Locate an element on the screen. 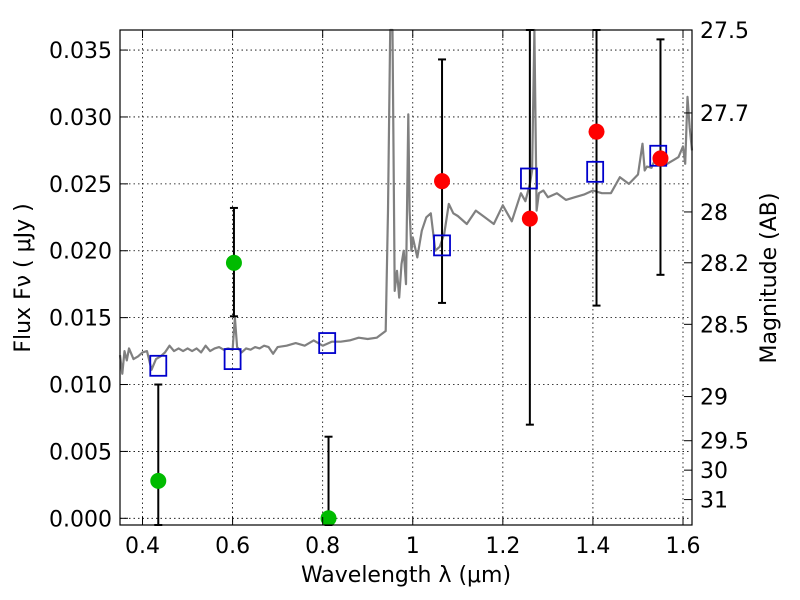 Image resolution: width=800 pixels, height=600 pixels. x-tick-label: 0.4 is located at coordinates (142, 546).